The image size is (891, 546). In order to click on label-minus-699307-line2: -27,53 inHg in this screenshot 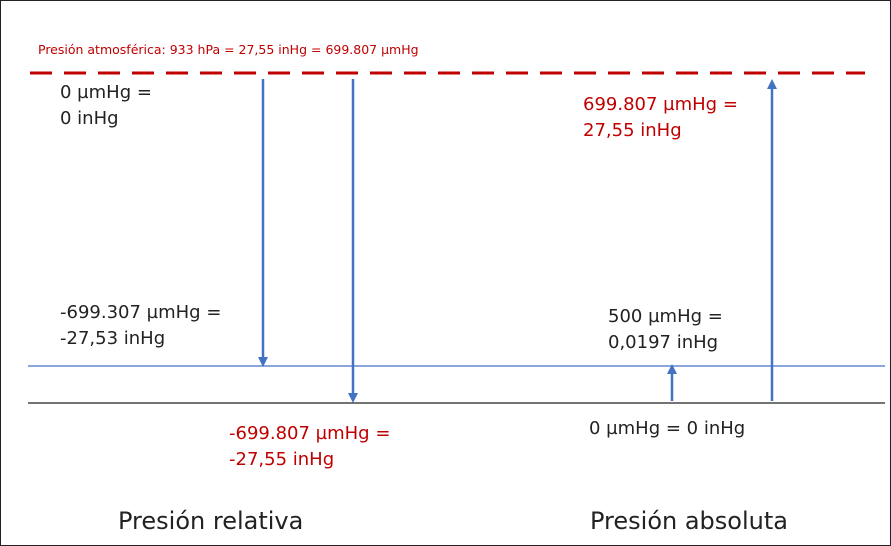, I will do `click(113, 338)`.